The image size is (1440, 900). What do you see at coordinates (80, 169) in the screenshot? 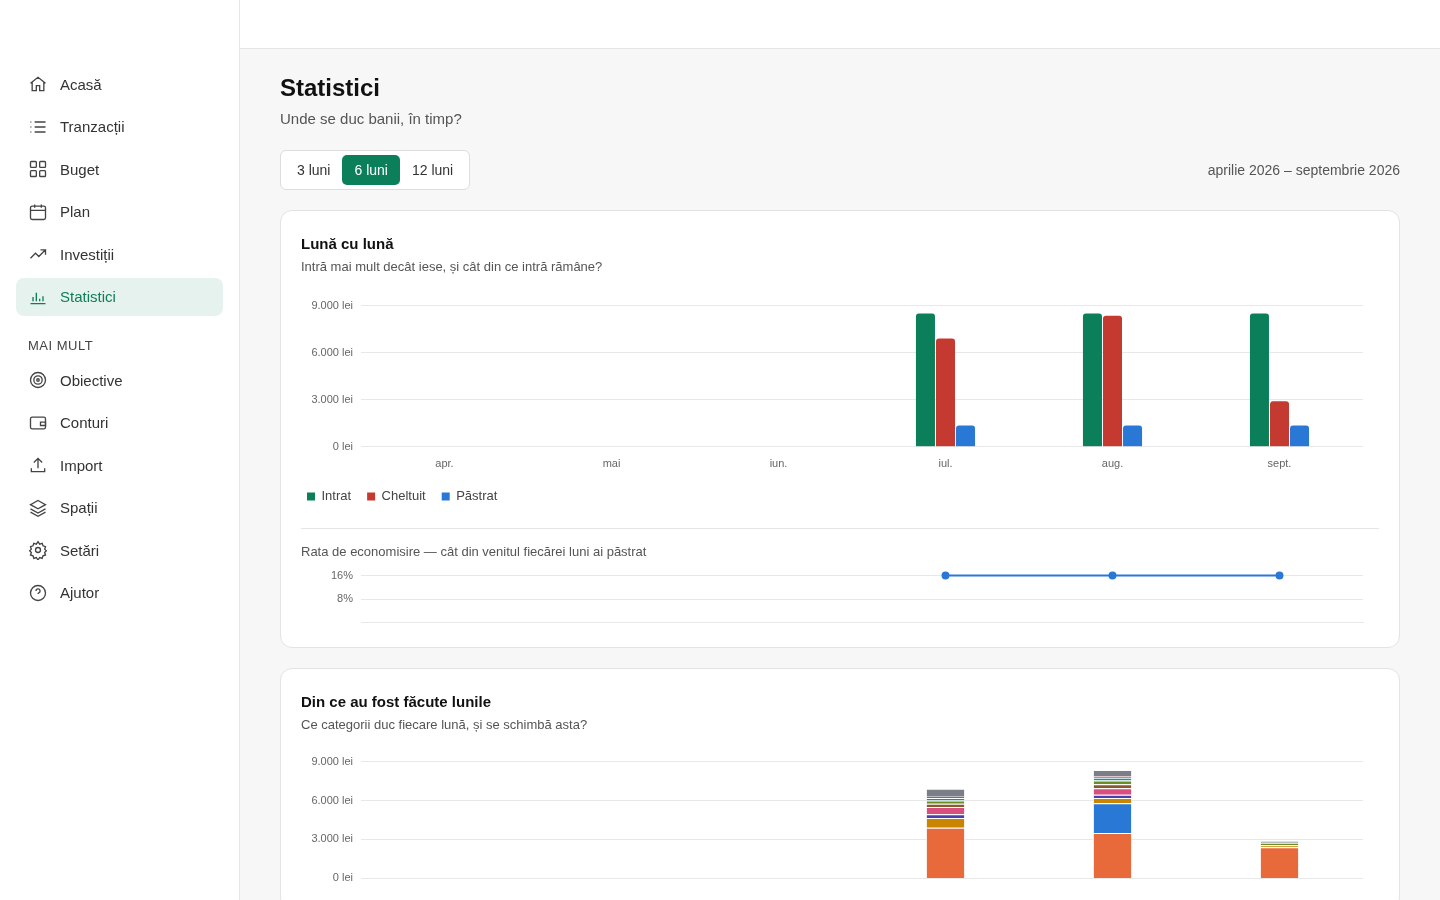
I see `text: Buget` at bounding box center [80, 169].